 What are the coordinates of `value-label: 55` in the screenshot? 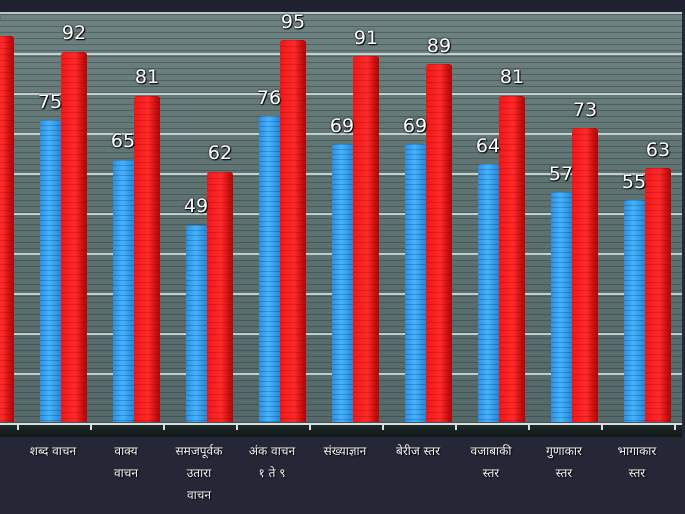 It's located at (634, 182).